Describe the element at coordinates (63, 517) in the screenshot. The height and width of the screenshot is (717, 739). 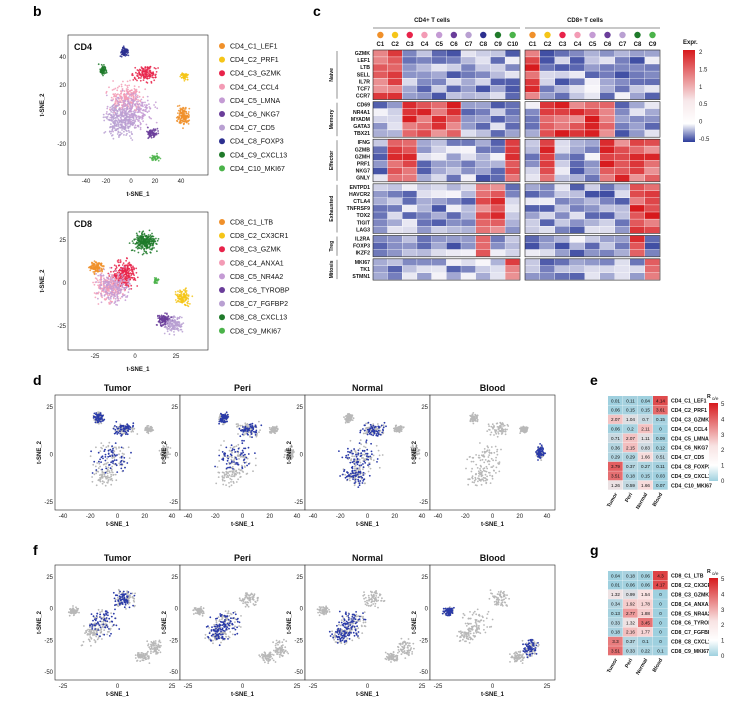
I see `d-xtick-label: -40` at that location.